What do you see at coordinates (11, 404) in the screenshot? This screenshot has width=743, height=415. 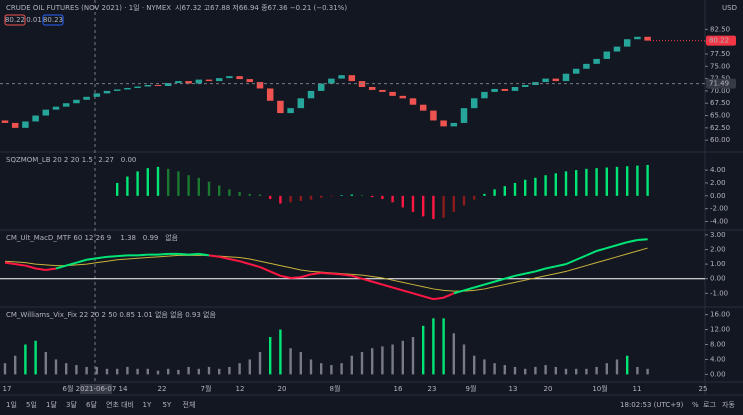 I see `range-button: 1일` at bounding box center [11, 404].